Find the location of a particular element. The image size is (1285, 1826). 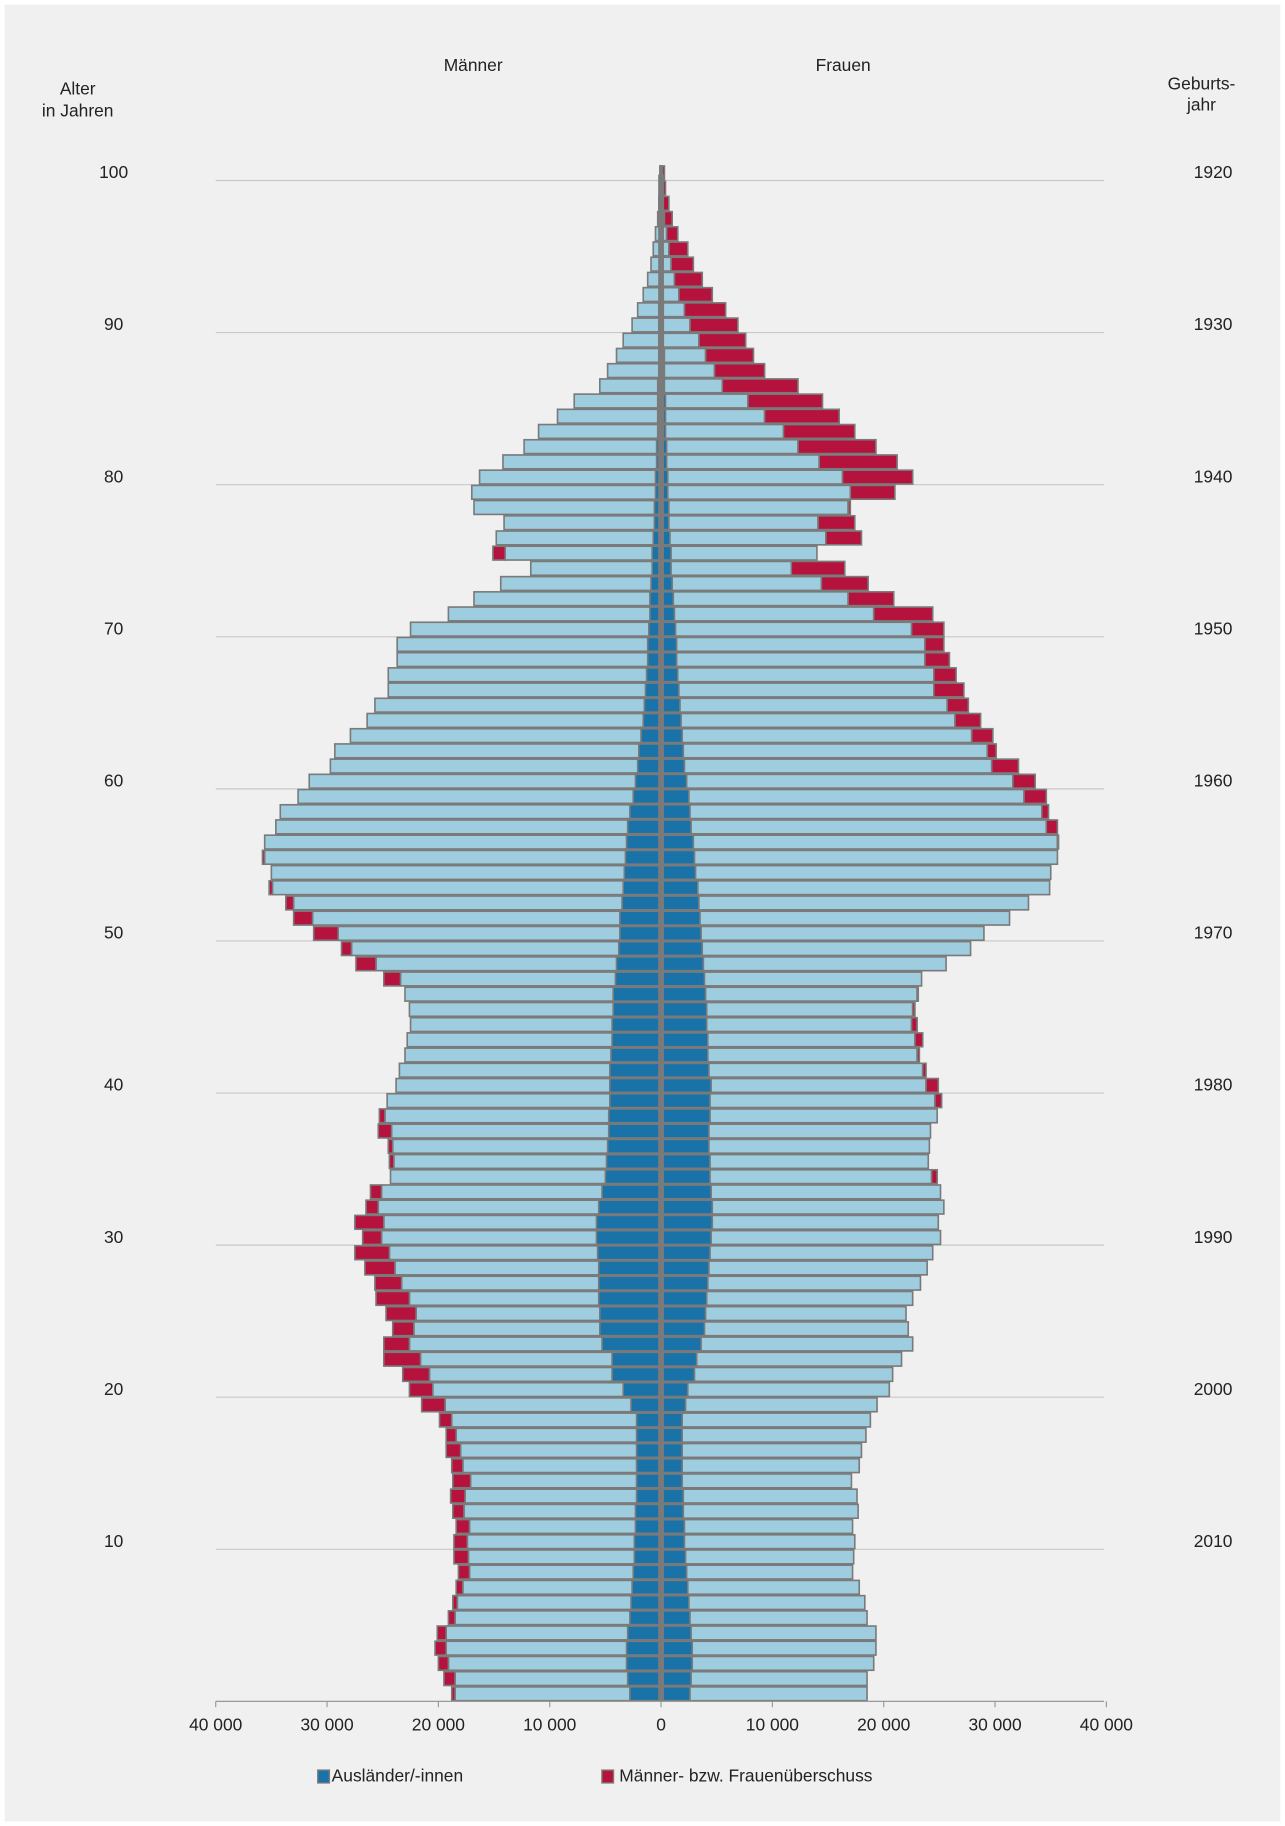

legend-label: Männer- bzw. Frauenüberschuss is located at coordinates (745, 1776).